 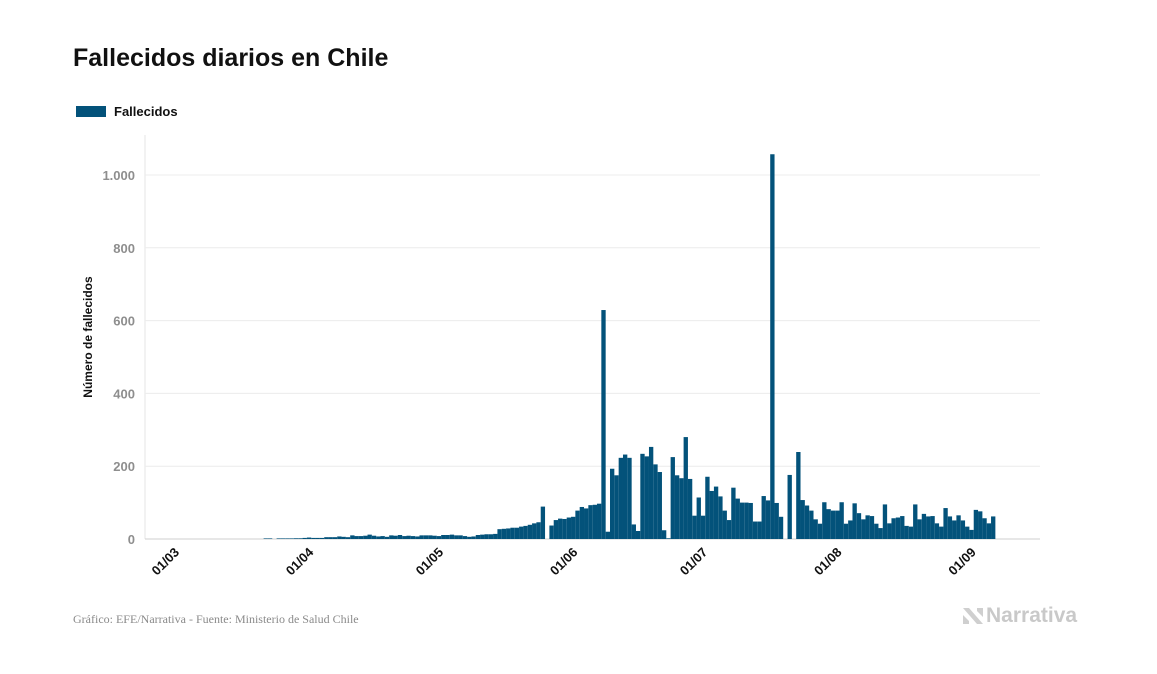 I want to click on chart-title: Fallecidos diarios en Chile, so click(x=231, y=58).